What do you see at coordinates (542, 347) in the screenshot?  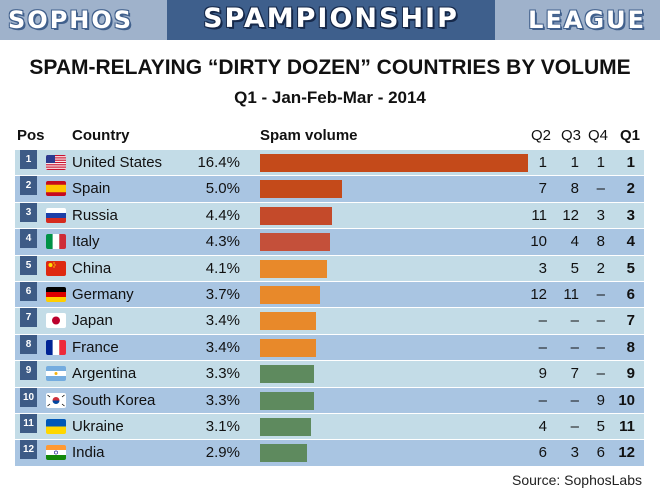 I see `q2-rank: –` at bounding box center [542, 347].